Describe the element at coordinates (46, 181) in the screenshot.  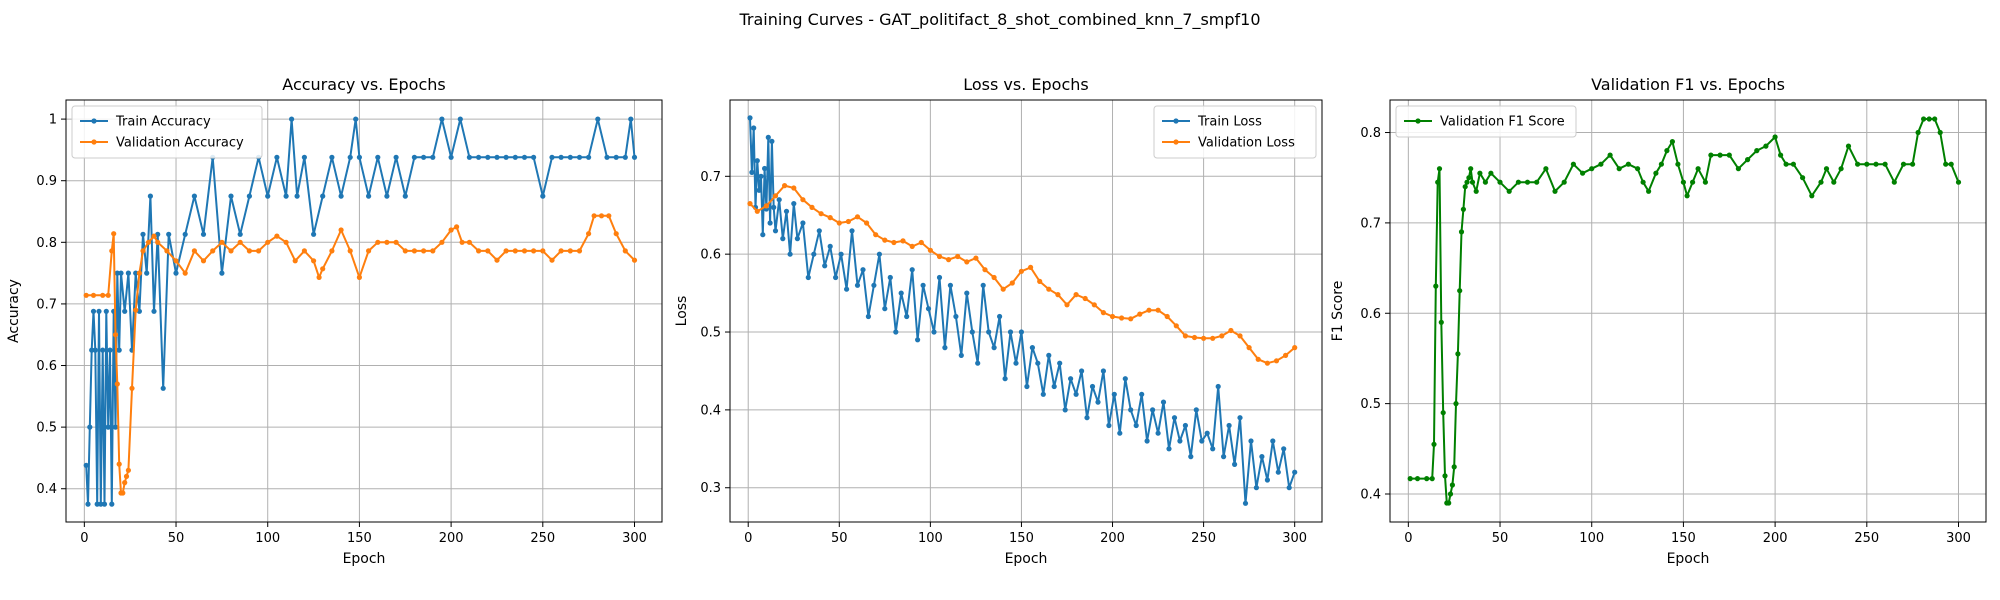
I see `y-tick-label: 0.9` at that location.